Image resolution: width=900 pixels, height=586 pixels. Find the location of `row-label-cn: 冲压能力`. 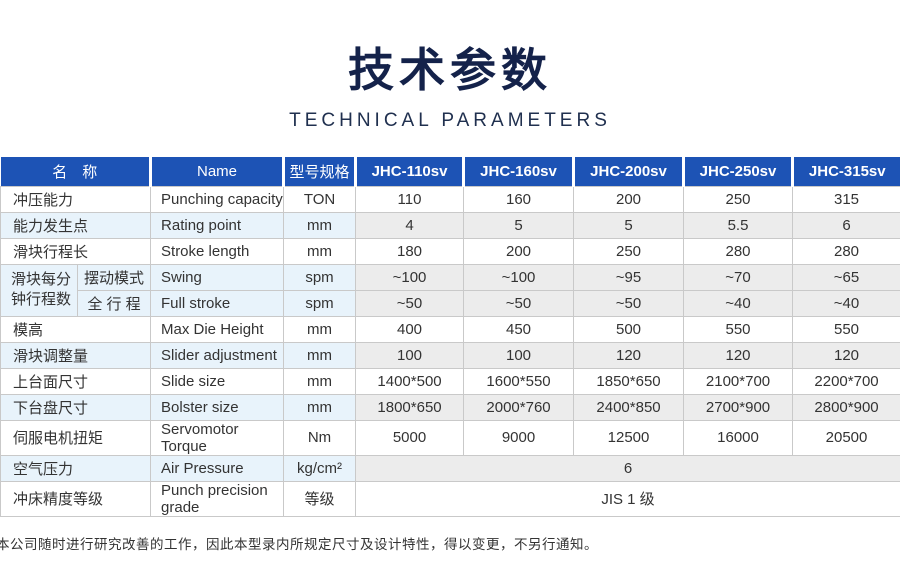

row-label-cn: 冲压能力 is located at coordinates (76, 199).